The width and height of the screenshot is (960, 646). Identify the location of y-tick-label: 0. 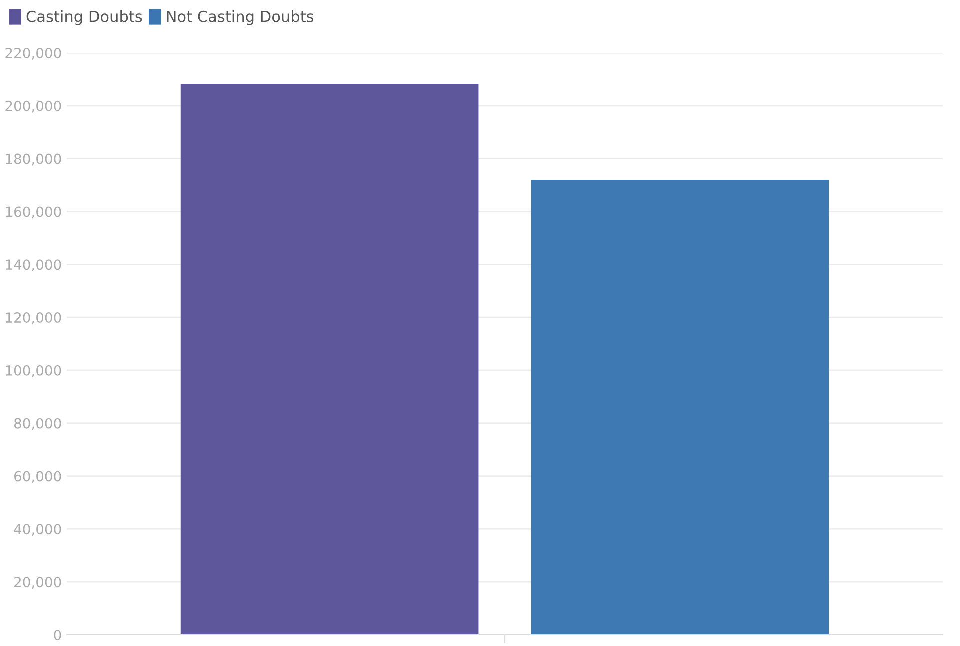
(58, 635).